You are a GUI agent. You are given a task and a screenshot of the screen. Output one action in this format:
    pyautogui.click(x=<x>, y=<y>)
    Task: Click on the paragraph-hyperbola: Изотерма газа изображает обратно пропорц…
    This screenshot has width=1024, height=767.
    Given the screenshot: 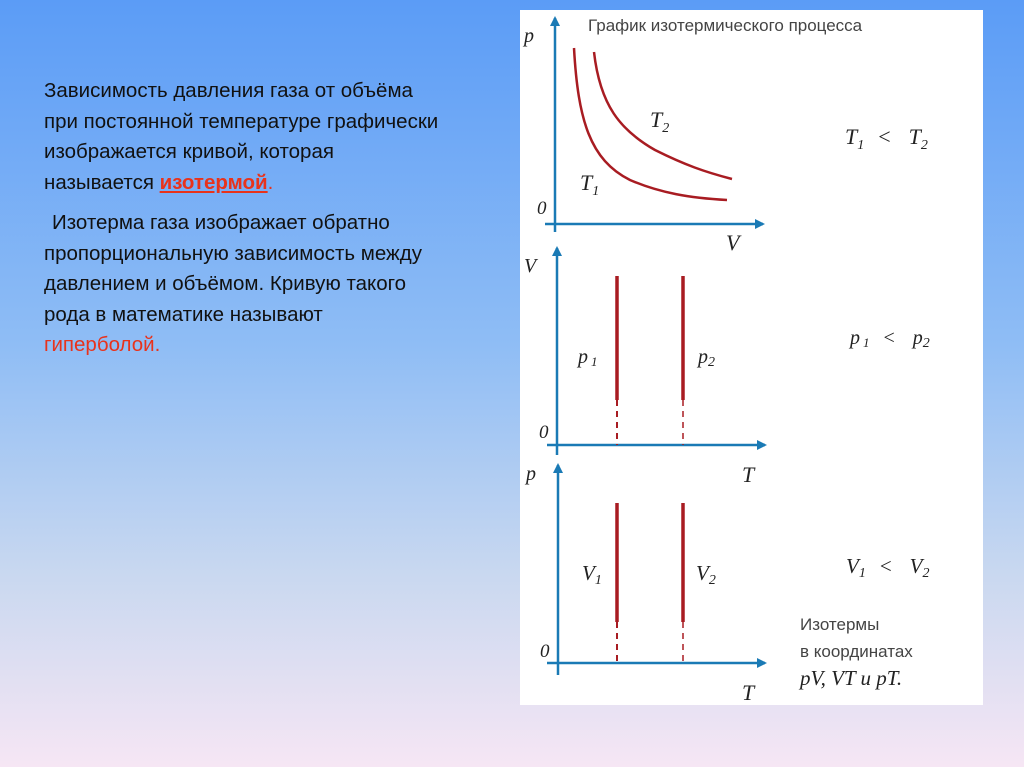 What is the action you would take?
    pyautogui.click(x=244, y=284)
    